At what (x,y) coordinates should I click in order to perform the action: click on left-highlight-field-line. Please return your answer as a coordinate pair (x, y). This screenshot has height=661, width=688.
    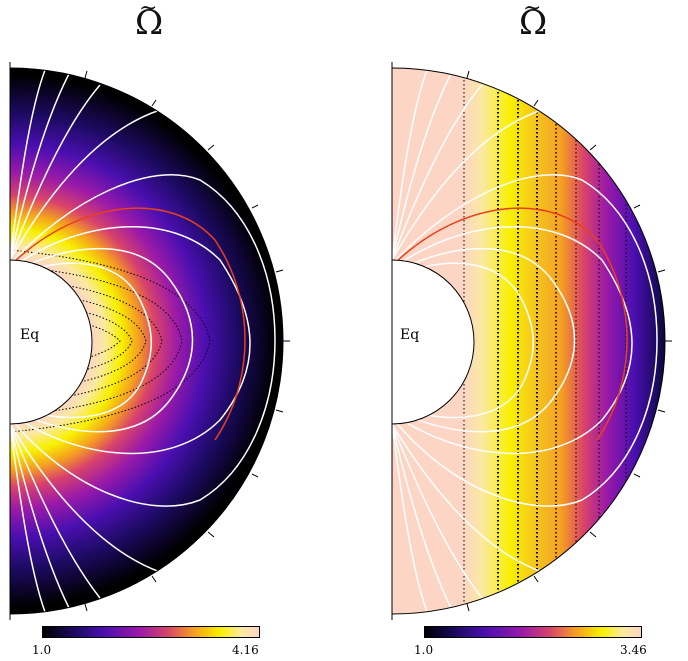
    Looking at the image, I should click on (129, 324).